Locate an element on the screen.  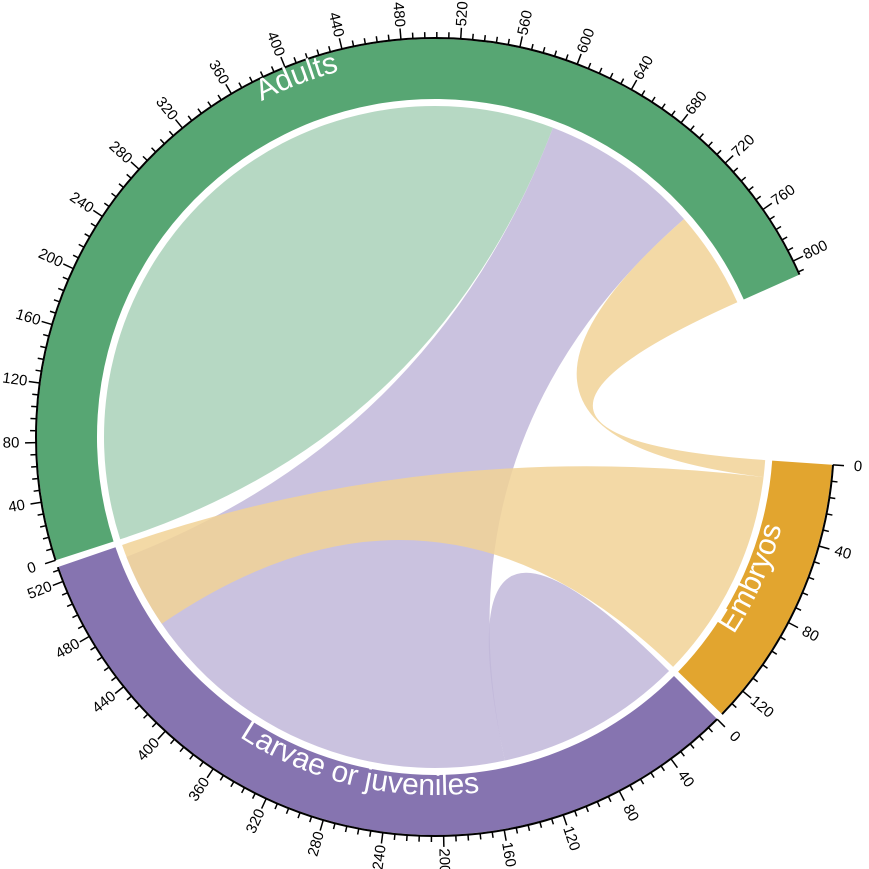
tick-label-adults: 520 is located at coordinates (462, 14).